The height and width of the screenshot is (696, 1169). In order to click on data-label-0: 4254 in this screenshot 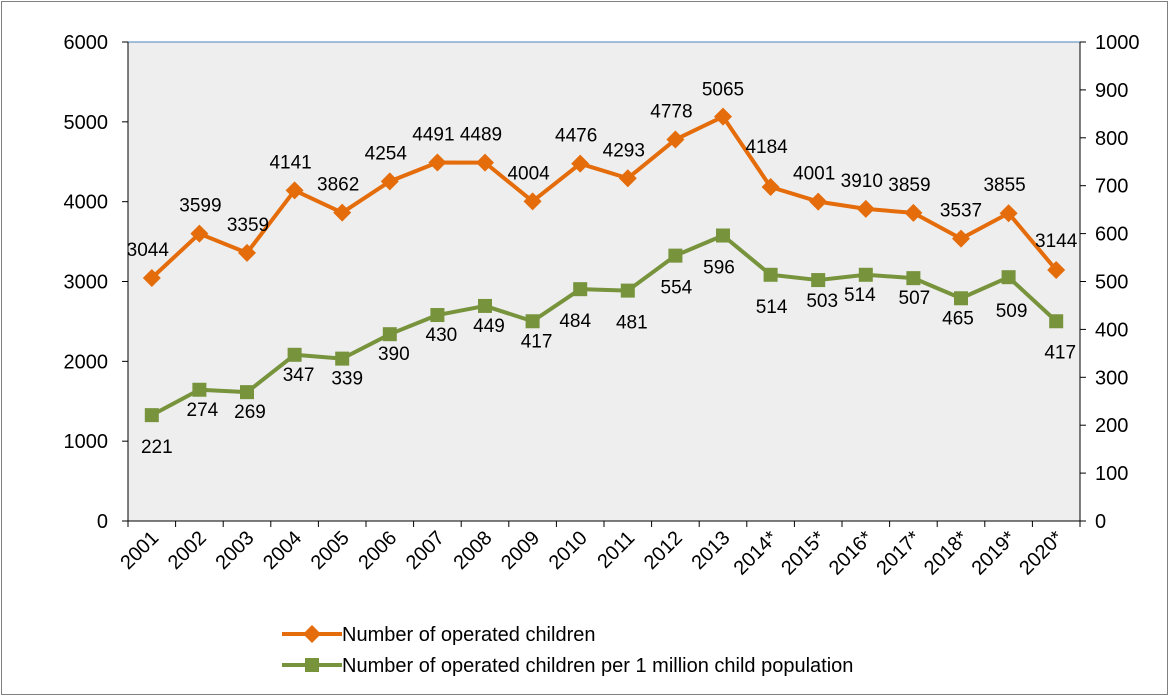, I will do `click(386, 153)`.